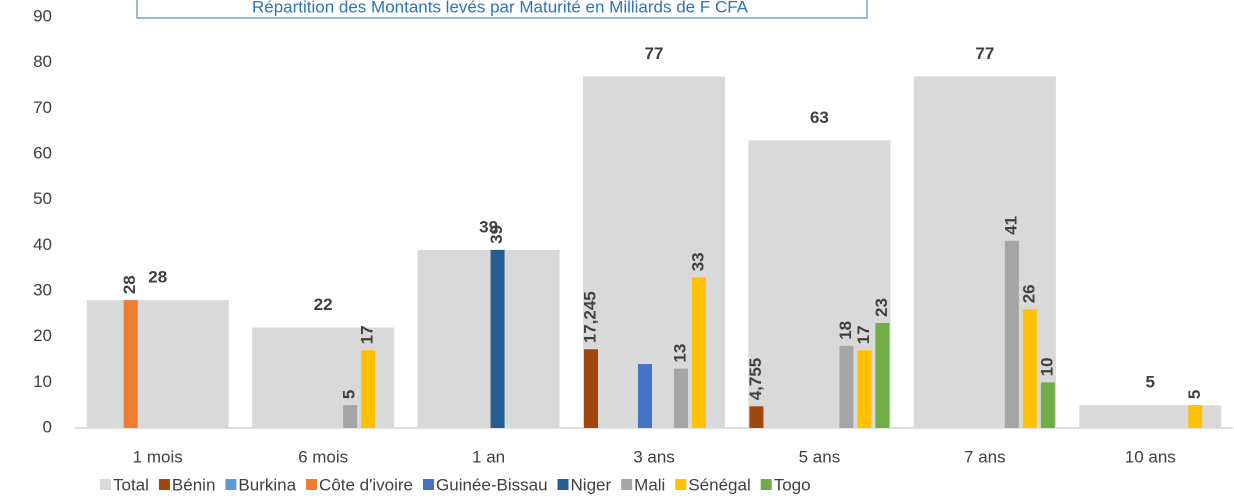  I want to click on data-label: 33, so click(697, 261).